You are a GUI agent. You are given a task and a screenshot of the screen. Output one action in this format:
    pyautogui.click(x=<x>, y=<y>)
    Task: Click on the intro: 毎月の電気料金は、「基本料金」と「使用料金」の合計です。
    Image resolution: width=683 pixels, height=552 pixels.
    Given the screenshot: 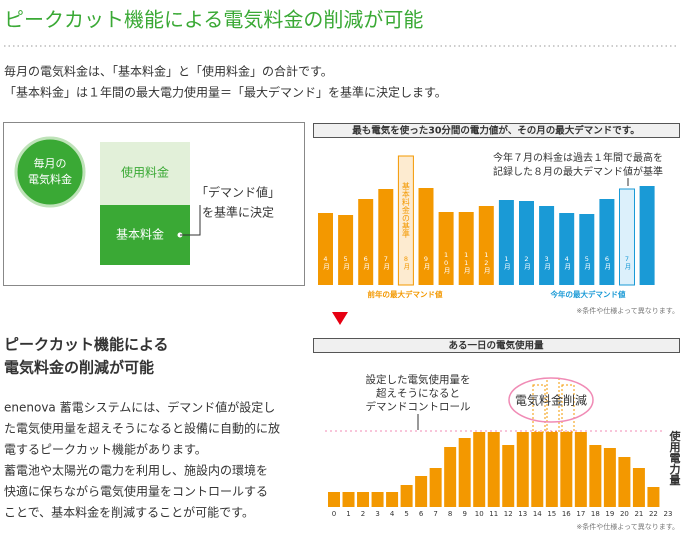 What is the action you would take?
    pyautogui.click(x=168, y=71)
    